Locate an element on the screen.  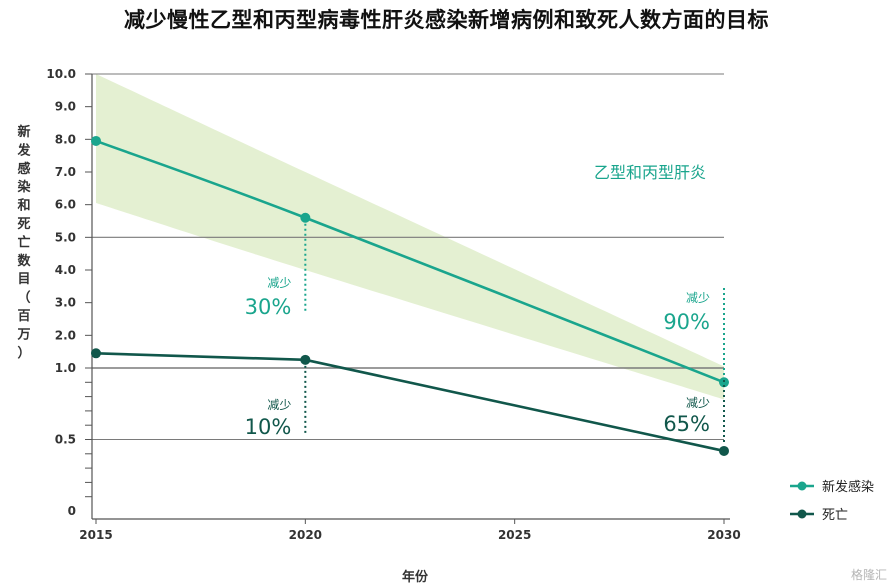
y-tick-label: 1.0 is located at coordinates (65, 368).